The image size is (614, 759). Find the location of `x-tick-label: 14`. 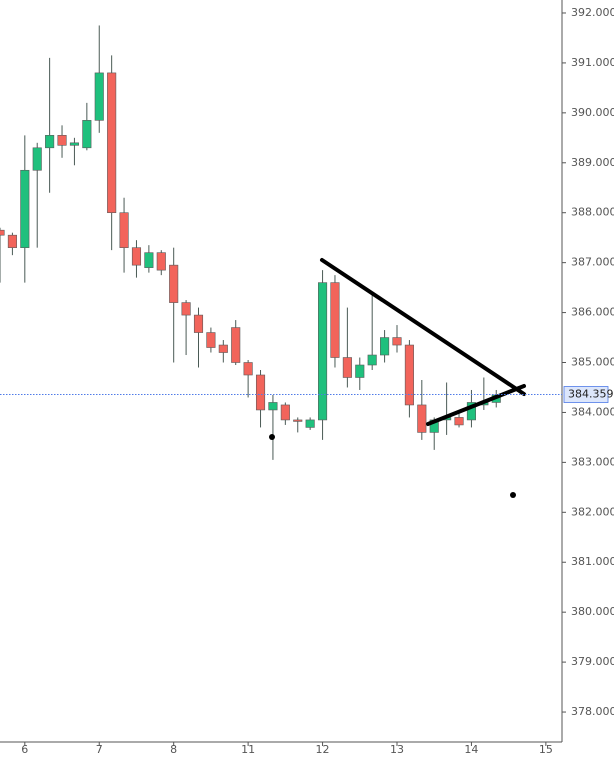

x-tick-label: 14 is located at coordinates (471, 749).